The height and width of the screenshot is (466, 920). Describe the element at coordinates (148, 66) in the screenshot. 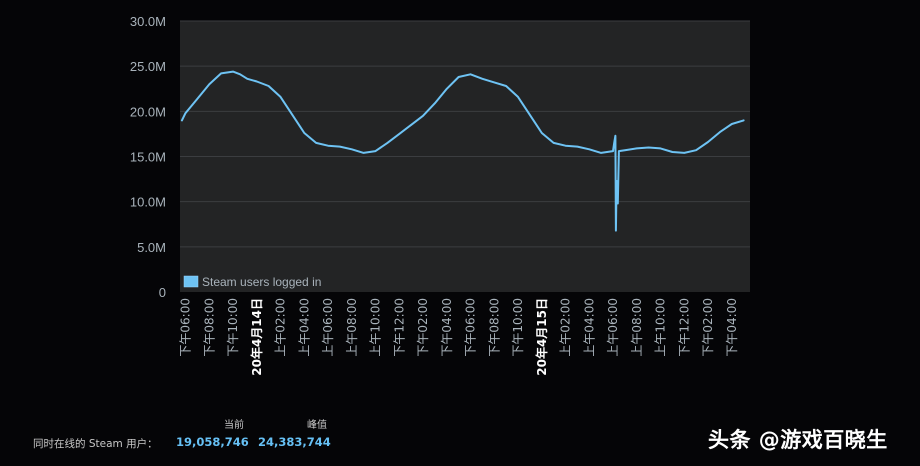

I see `y-tick-label: 25.0M` at that location.